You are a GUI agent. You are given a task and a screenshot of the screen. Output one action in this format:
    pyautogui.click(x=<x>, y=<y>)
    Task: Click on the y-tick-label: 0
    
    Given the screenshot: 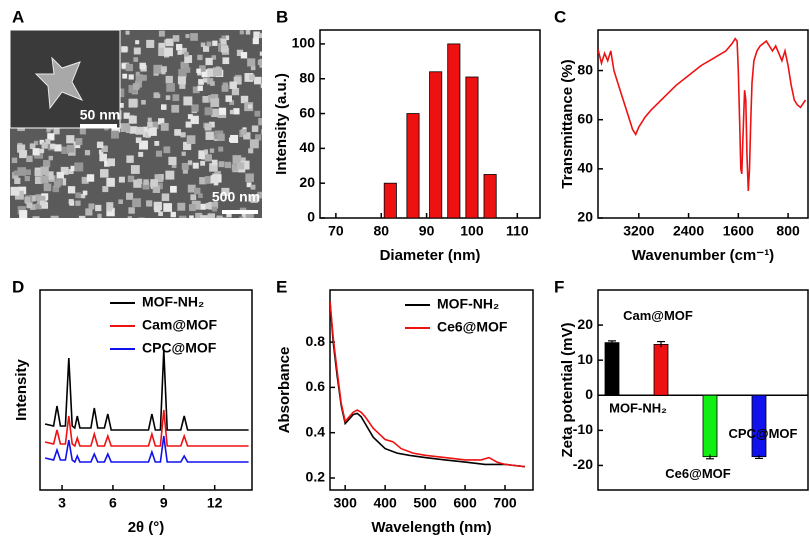 What is the action you would take?
    pyautogui.click(x=589, y=394)
    